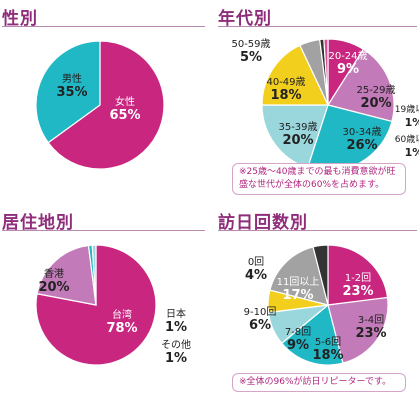  What do you see at coordinates (263, 223) in the screenshot?
I see `visits-heading: 訪日回数別` at bounding box center [263, 223].